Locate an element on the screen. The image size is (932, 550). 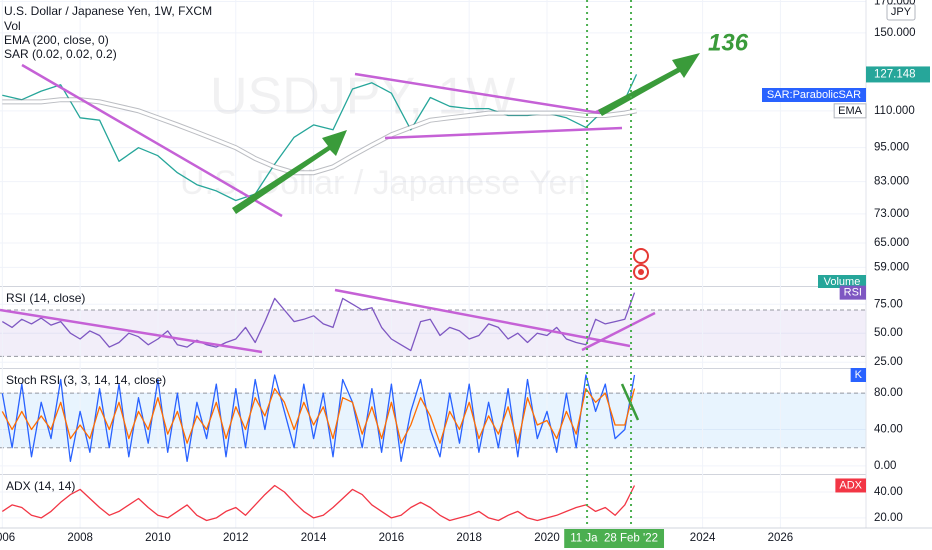
annotation: 136 is located at coordinates (728, 42).